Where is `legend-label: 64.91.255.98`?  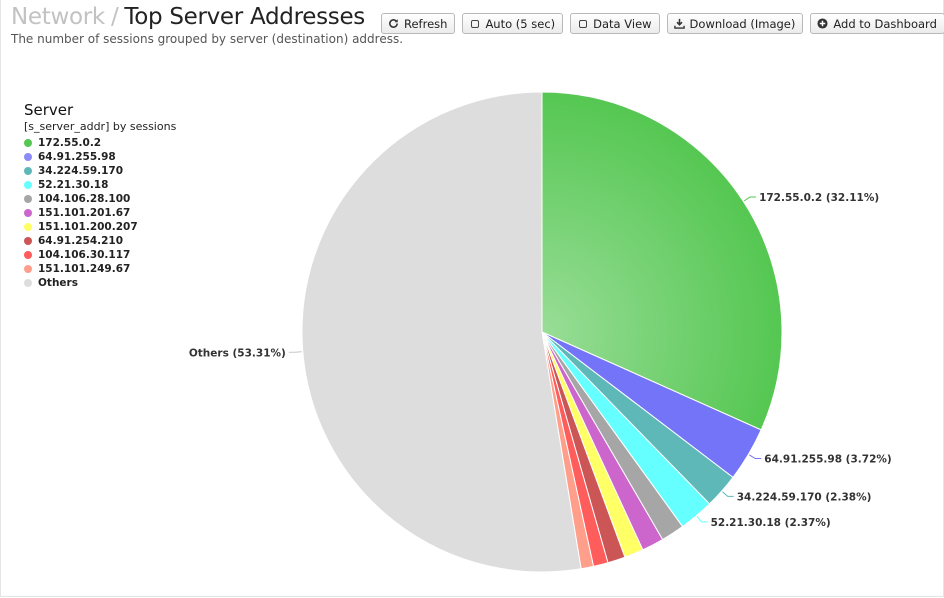 legend-label: 64.91.255.98 is located at coordinates (77, 157).